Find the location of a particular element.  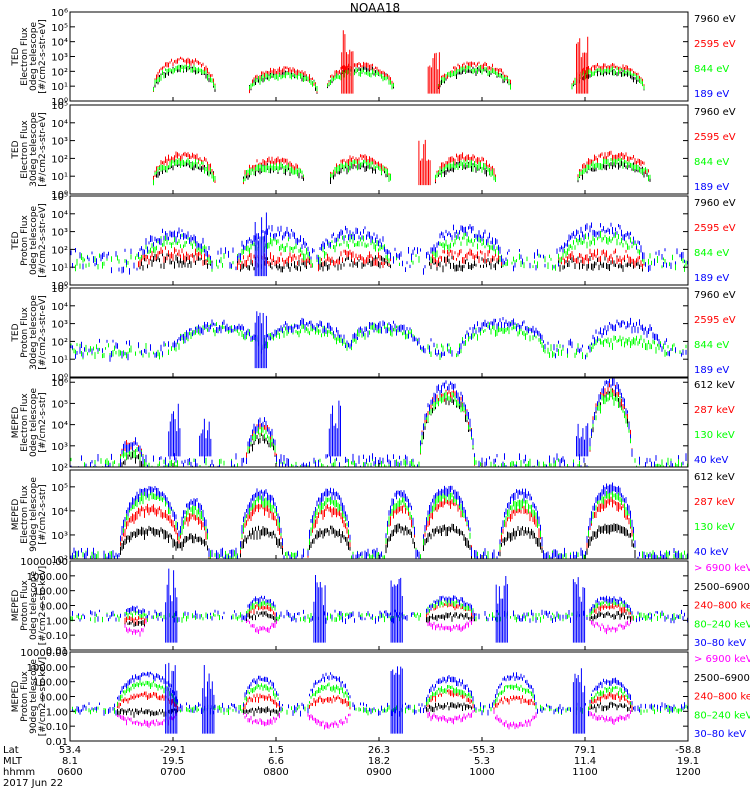

legend-entry: 2500–6900 is located at coordinates (722, 678).